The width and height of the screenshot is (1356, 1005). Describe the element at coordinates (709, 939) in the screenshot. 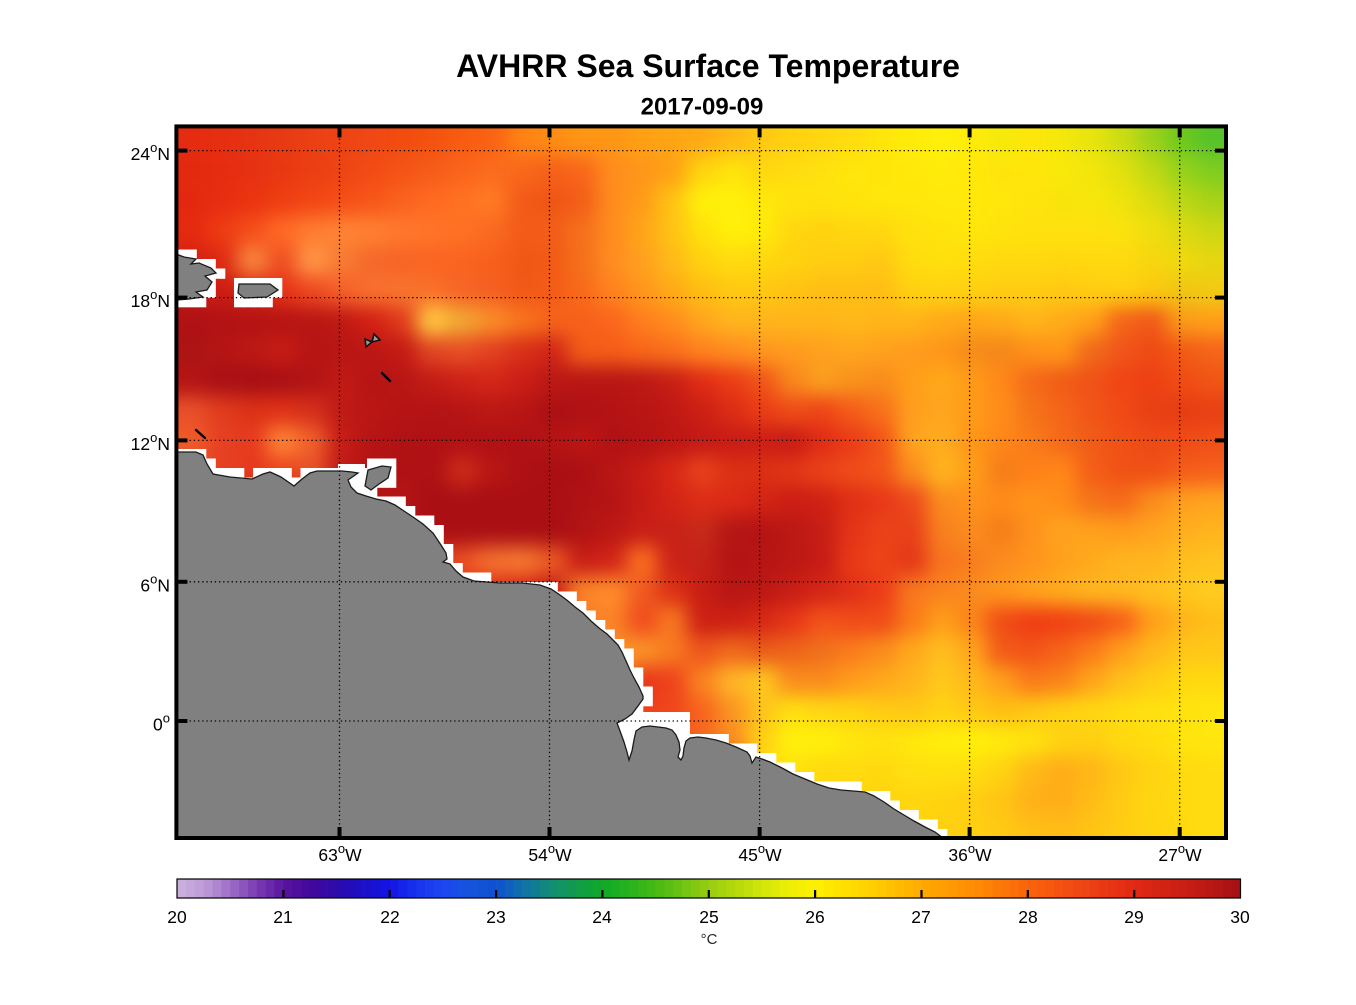

I see `svg-text: °C` at that location.